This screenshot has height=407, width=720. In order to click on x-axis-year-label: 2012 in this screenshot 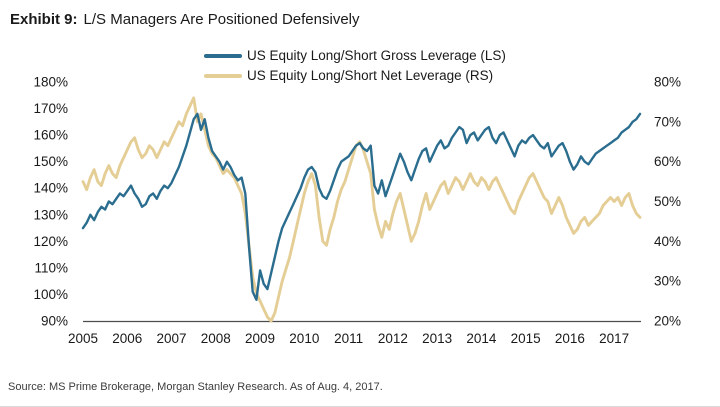, I will do `click(393, 338)`.